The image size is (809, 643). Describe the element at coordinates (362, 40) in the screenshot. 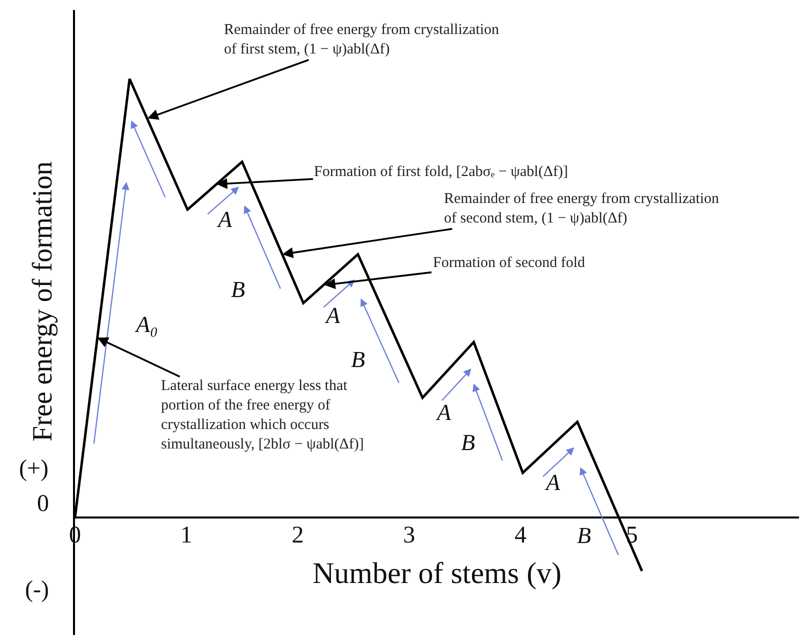

I see `annotation: Remainder of free energy from crystallization of first stem, (1 − ψ)abl(Δf)` at that location.